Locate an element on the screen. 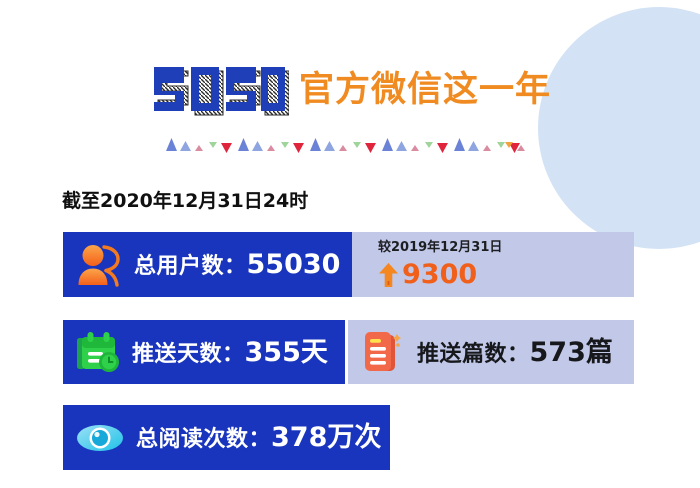 This screenshot has width=700, height=488. headline: 官方微信这一年 is located at coordinates (350, 91).